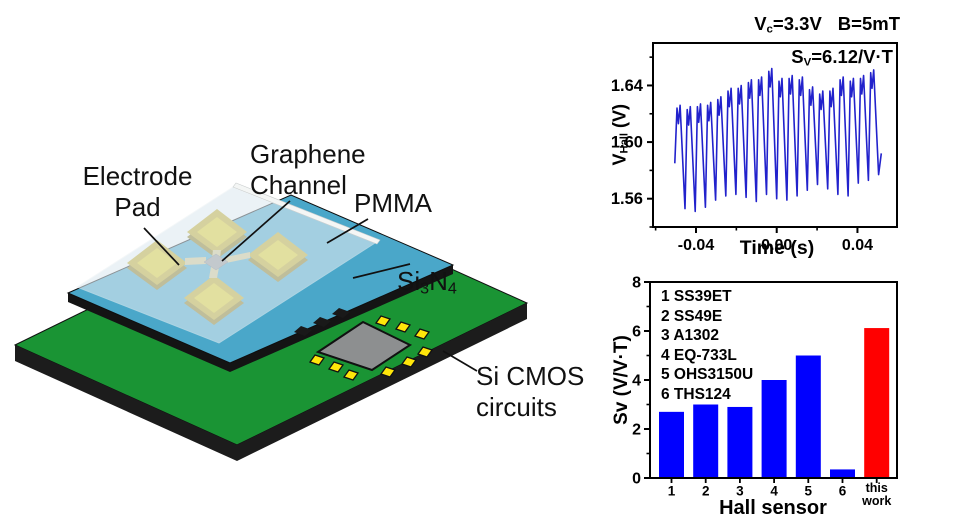 This screenshot has height=525, width=975. I want to click on legend-item-4: 4 EQ-733L, so click(699, 355).